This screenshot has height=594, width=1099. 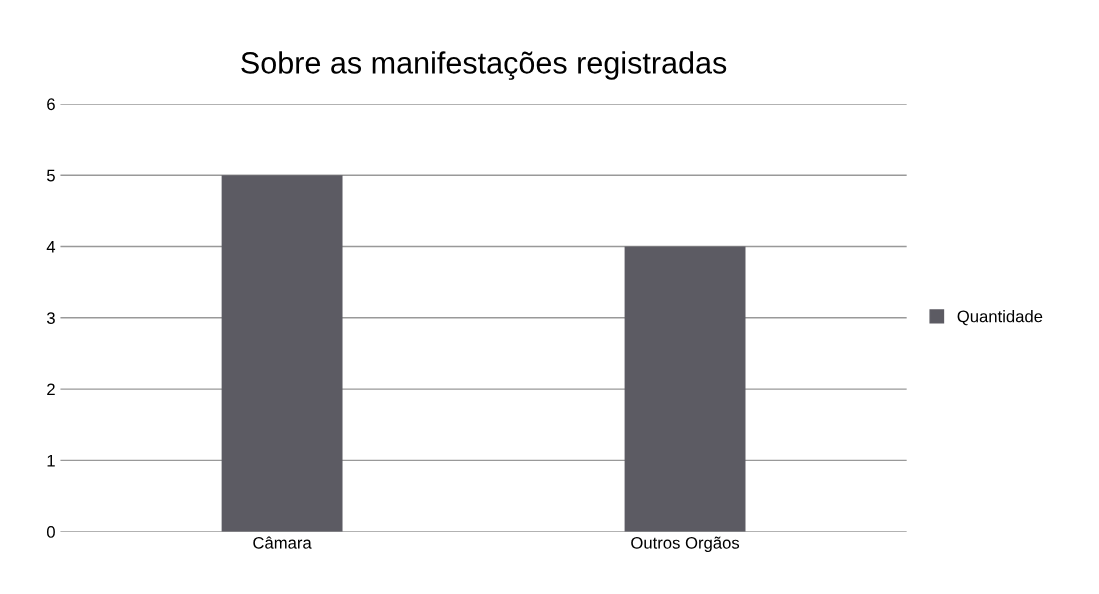 I want to click on y-tick-label: 5, so click(x=50, y=175).